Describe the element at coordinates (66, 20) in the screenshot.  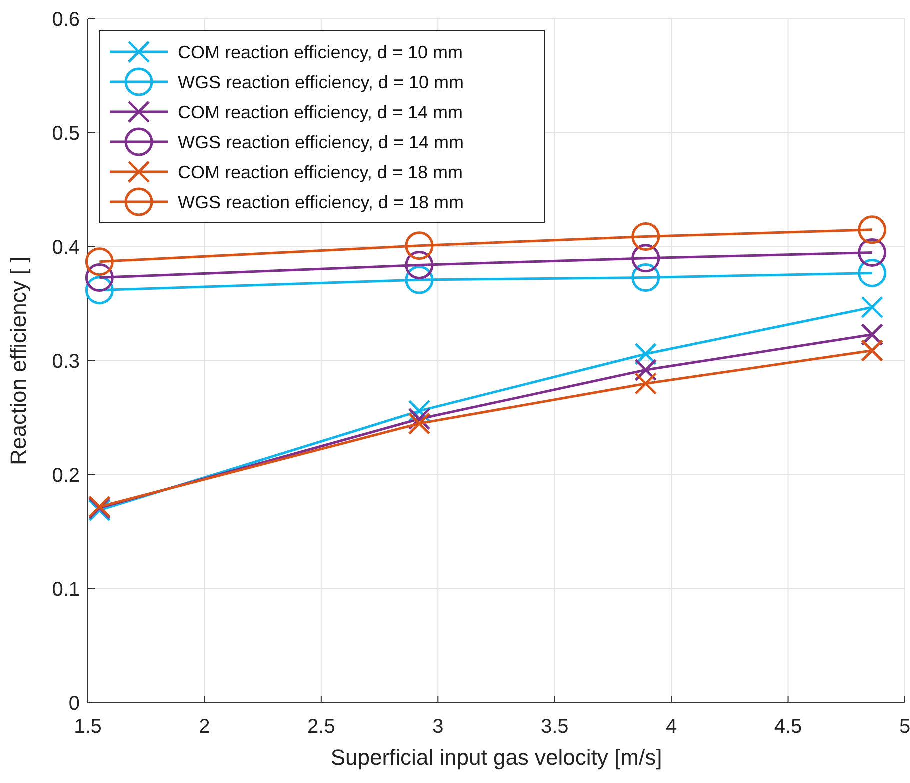
I see `y-tick-label: 0.6` at that location.